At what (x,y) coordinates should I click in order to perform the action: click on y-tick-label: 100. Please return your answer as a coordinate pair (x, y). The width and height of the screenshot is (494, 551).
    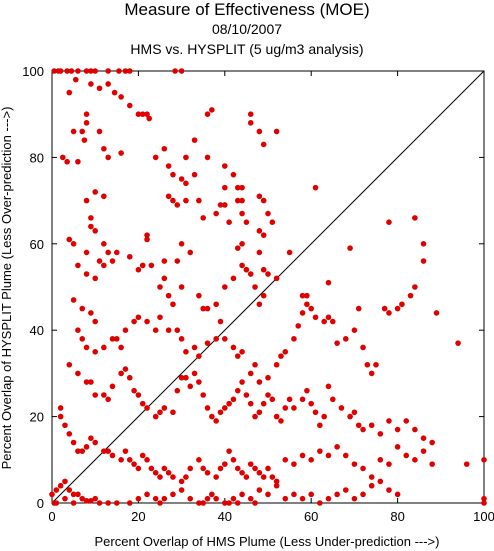
    Looking at the image, I should click on (33, 71).